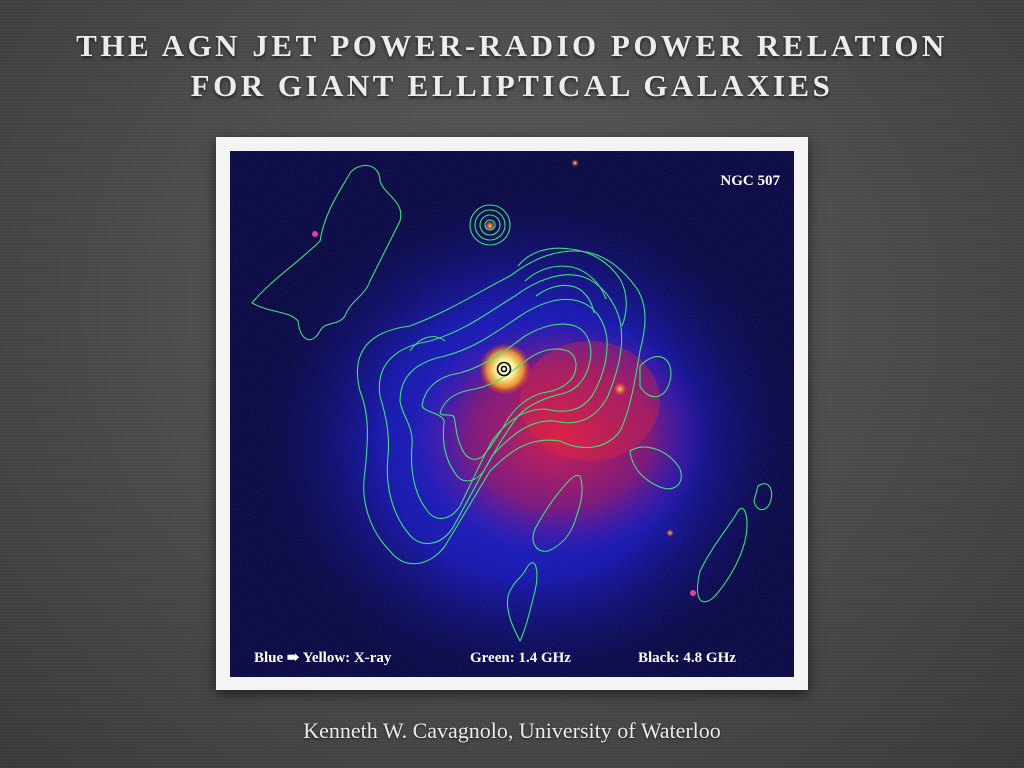  Describe the element at coordinates (687, 658) in the screenshot. I see `legend-black-radio: Black: 4.8 GHz` at that location.